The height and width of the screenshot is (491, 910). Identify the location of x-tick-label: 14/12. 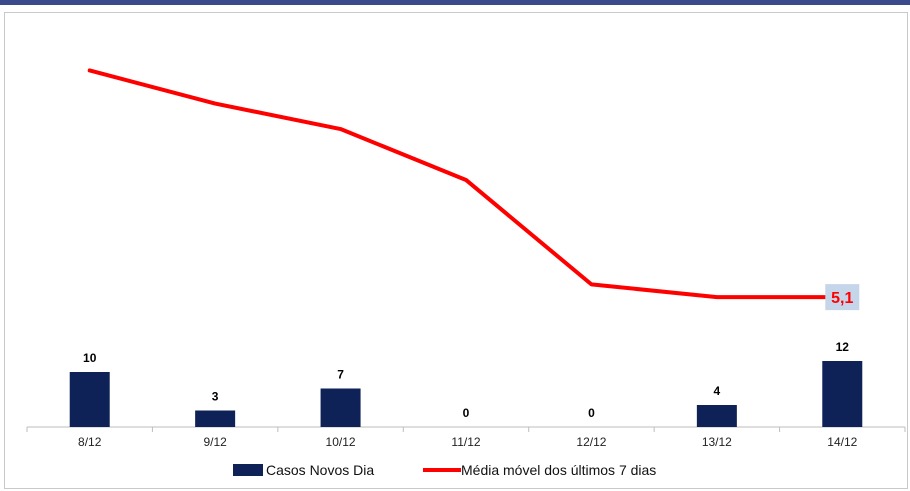
(842, 442).